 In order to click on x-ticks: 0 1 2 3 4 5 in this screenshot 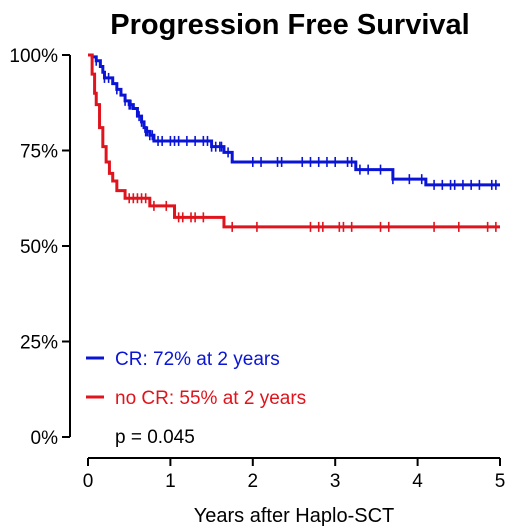, I will do `click(294, 475)`.